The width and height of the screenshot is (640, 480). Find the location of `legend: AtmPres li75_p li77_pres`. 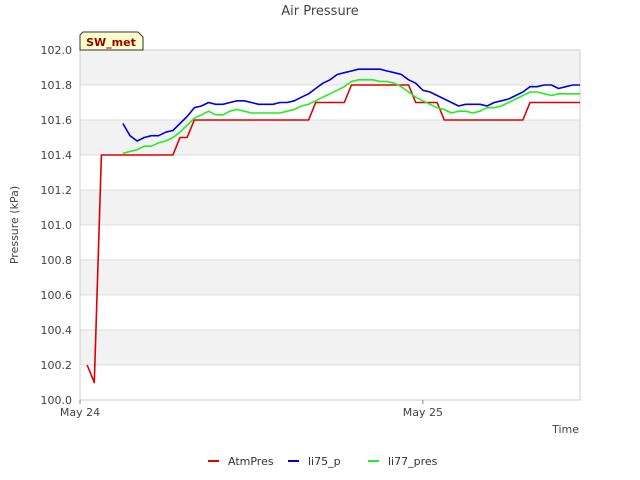

legend: AtmPres li75_p li77_pres is located at coordinates (323, 461).